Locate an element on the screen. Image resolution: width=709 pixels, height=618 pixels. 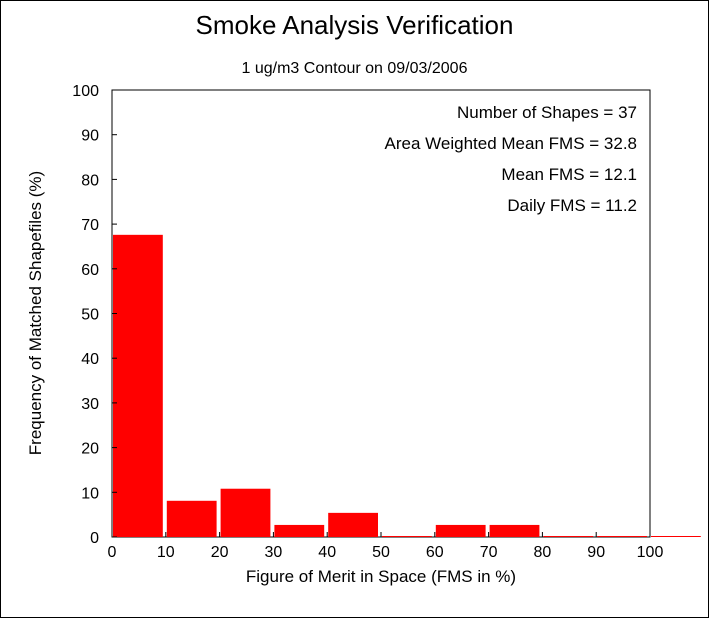
y-tick-label: 50 is located at coordinates (90, 315).